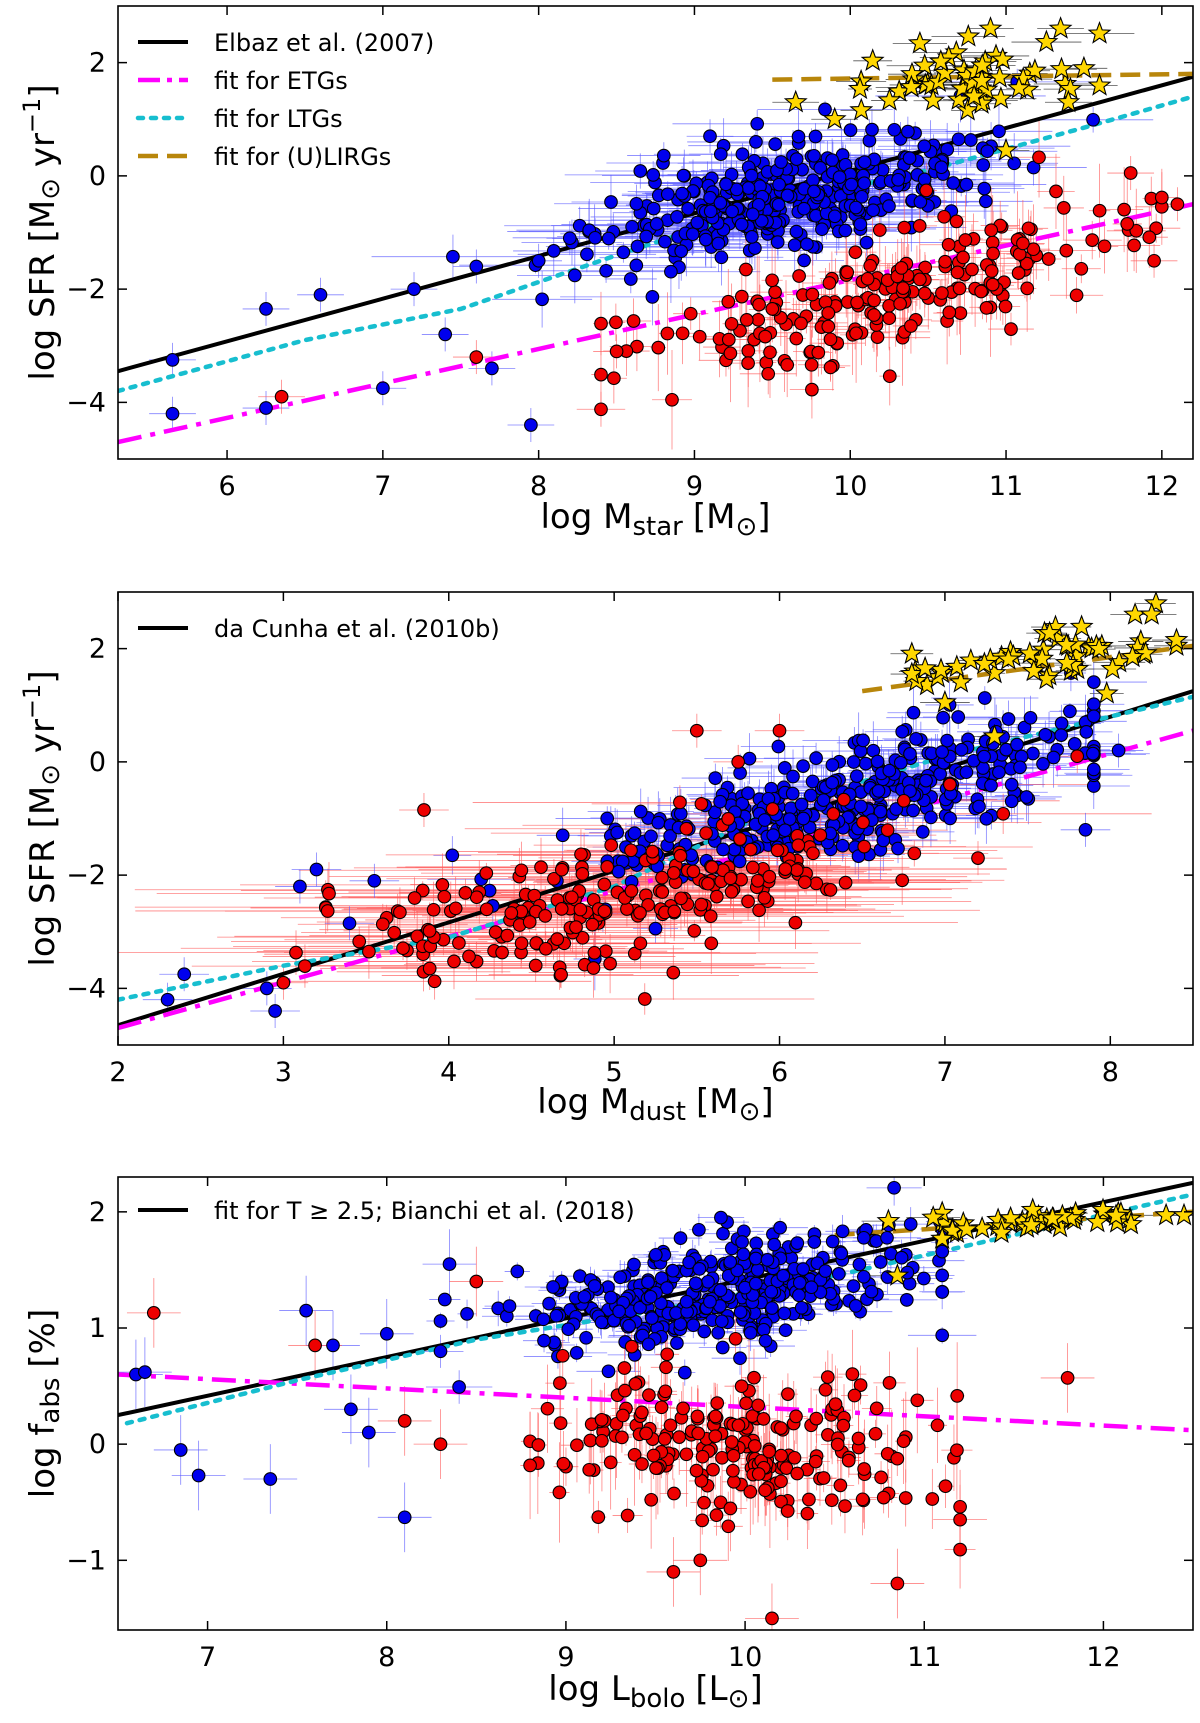 The height and width of the screenshot is (1723, 1200). What do you see at coordinates (283, 1072) in the screenshot?
I see `x-tick-label: 3` at bounding box center [283, 1072].